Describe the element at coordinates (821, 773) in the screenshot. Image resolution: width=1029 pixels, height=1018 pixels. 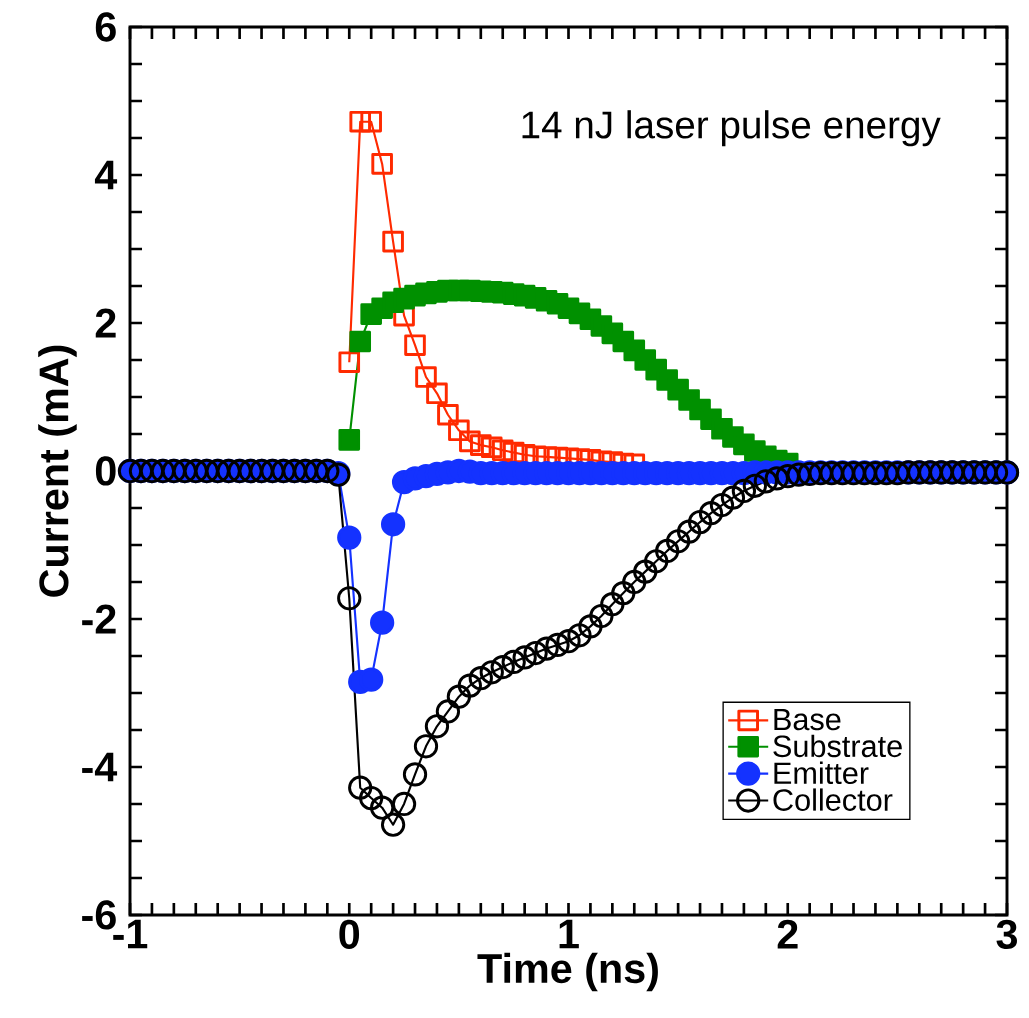
I see `legend-label: Emitter` at that location.